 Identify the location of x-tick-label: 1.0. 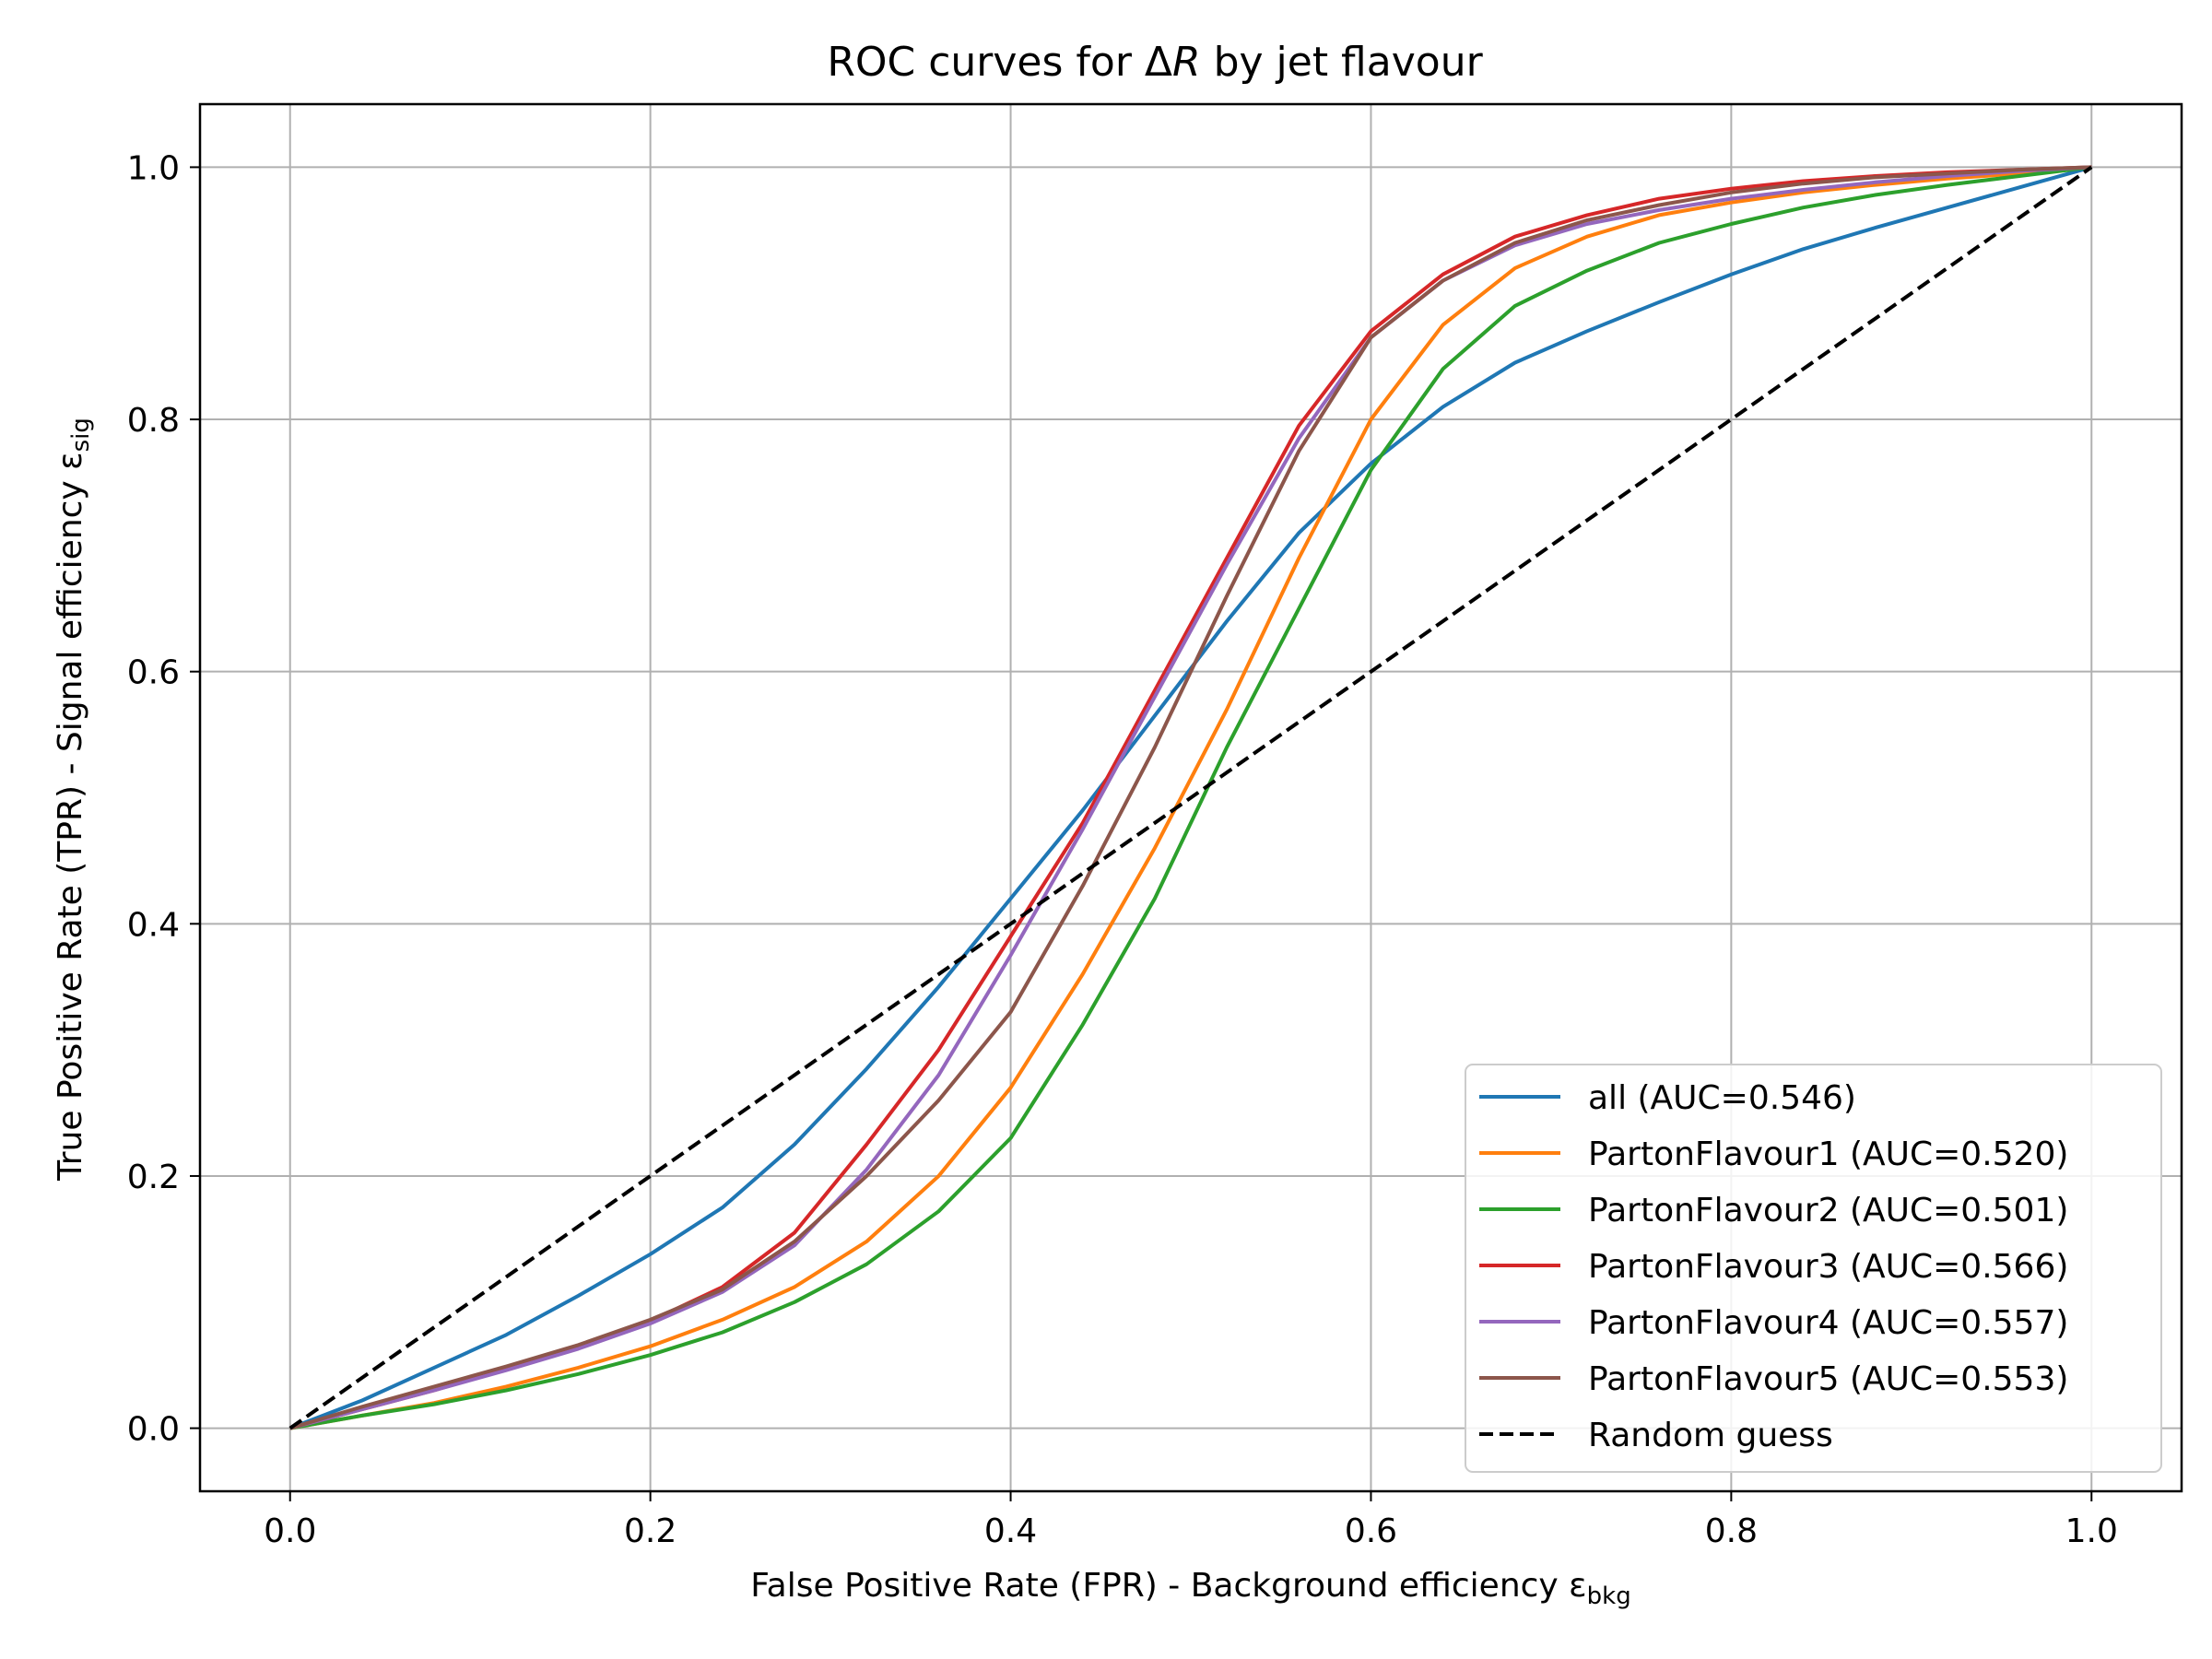
(2091, 1531).